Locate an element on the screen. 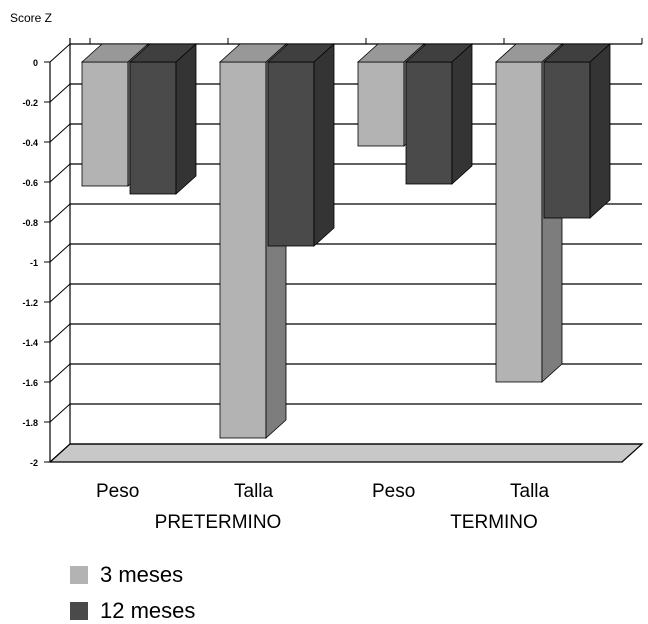 This screenshot has width=648, height=624. legend-label-12-meses: 12 meses is located at coordinates (147, 611).